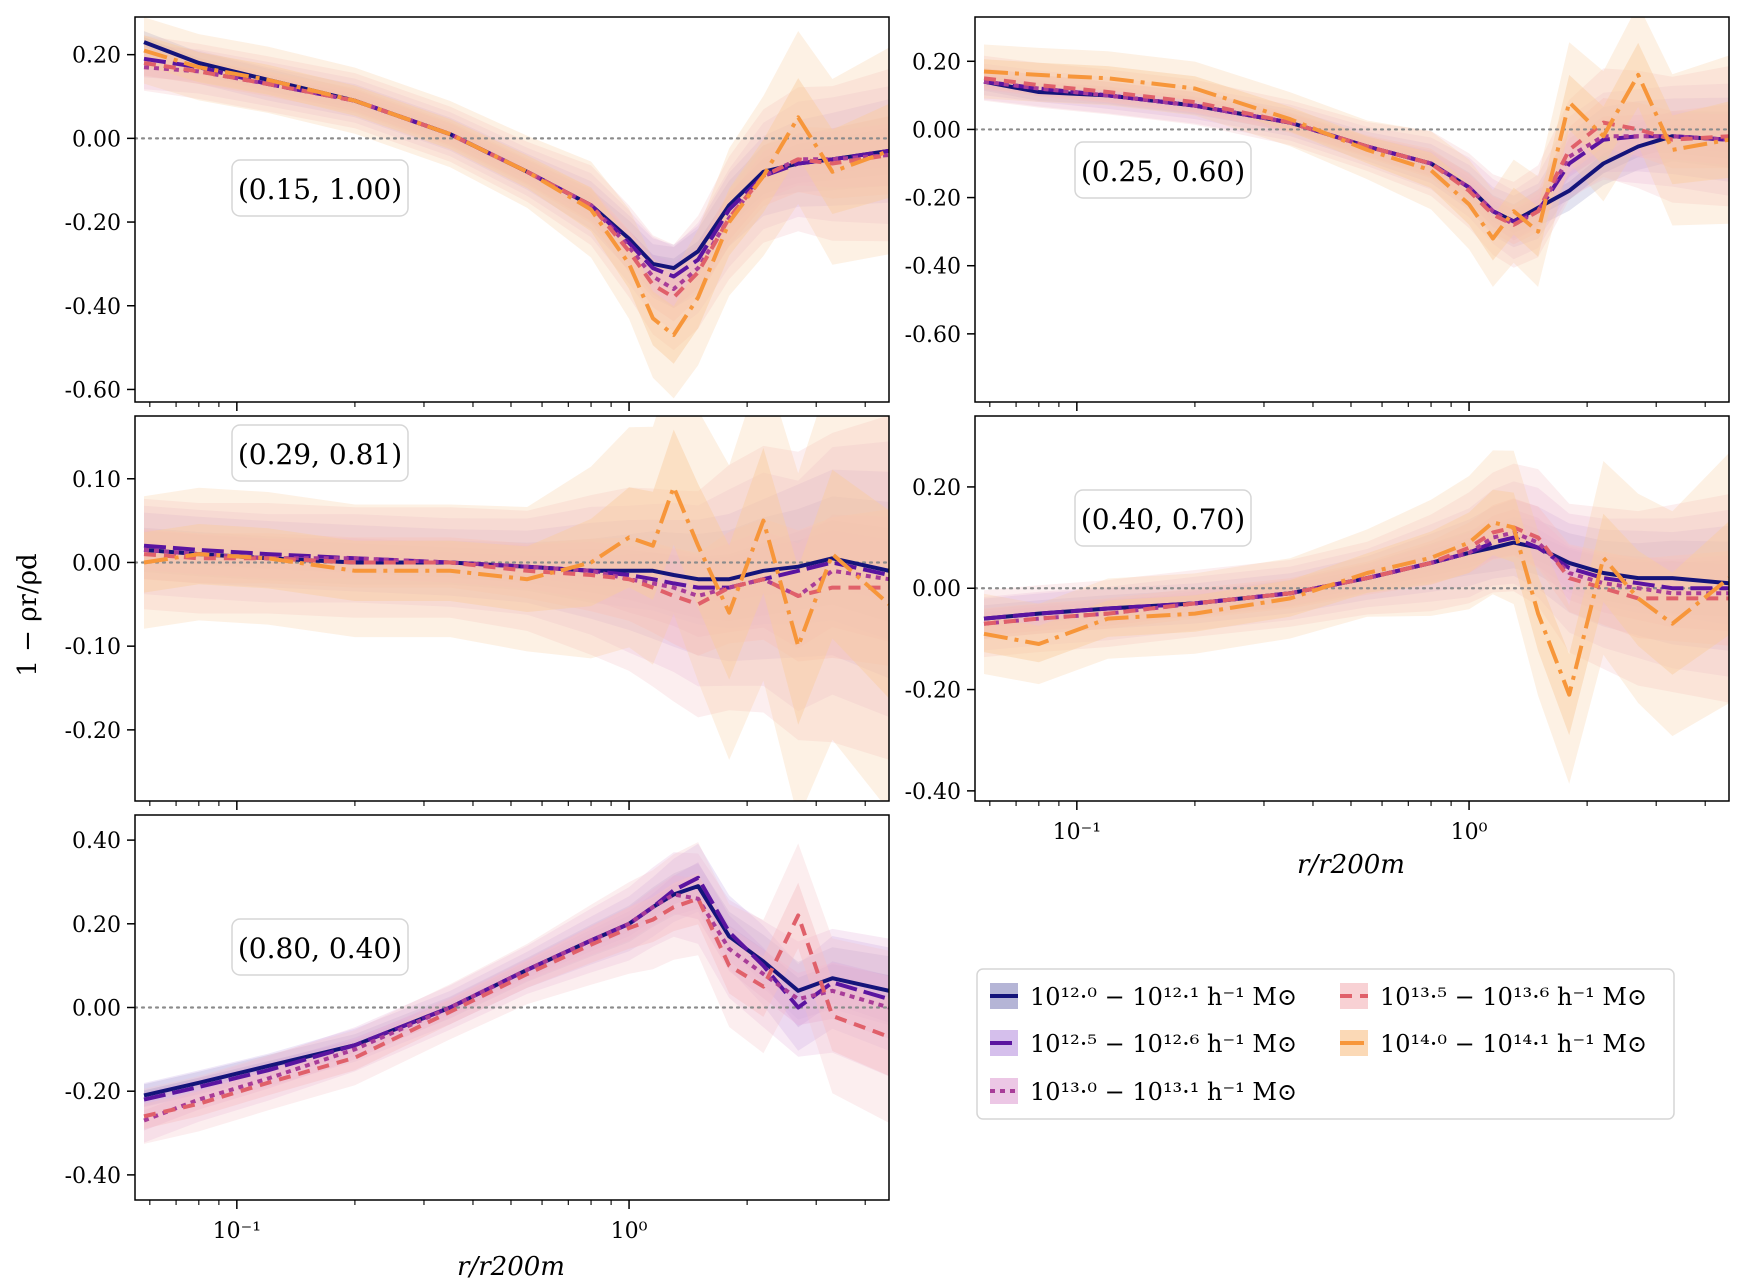  What do you see at coordinates (1163, 997) in the screenshot?
I see `legend-label: 10¹²·⁰ − 10¹²·¹ h⁻¹ M⊙` at bounding box center [1163, 997].